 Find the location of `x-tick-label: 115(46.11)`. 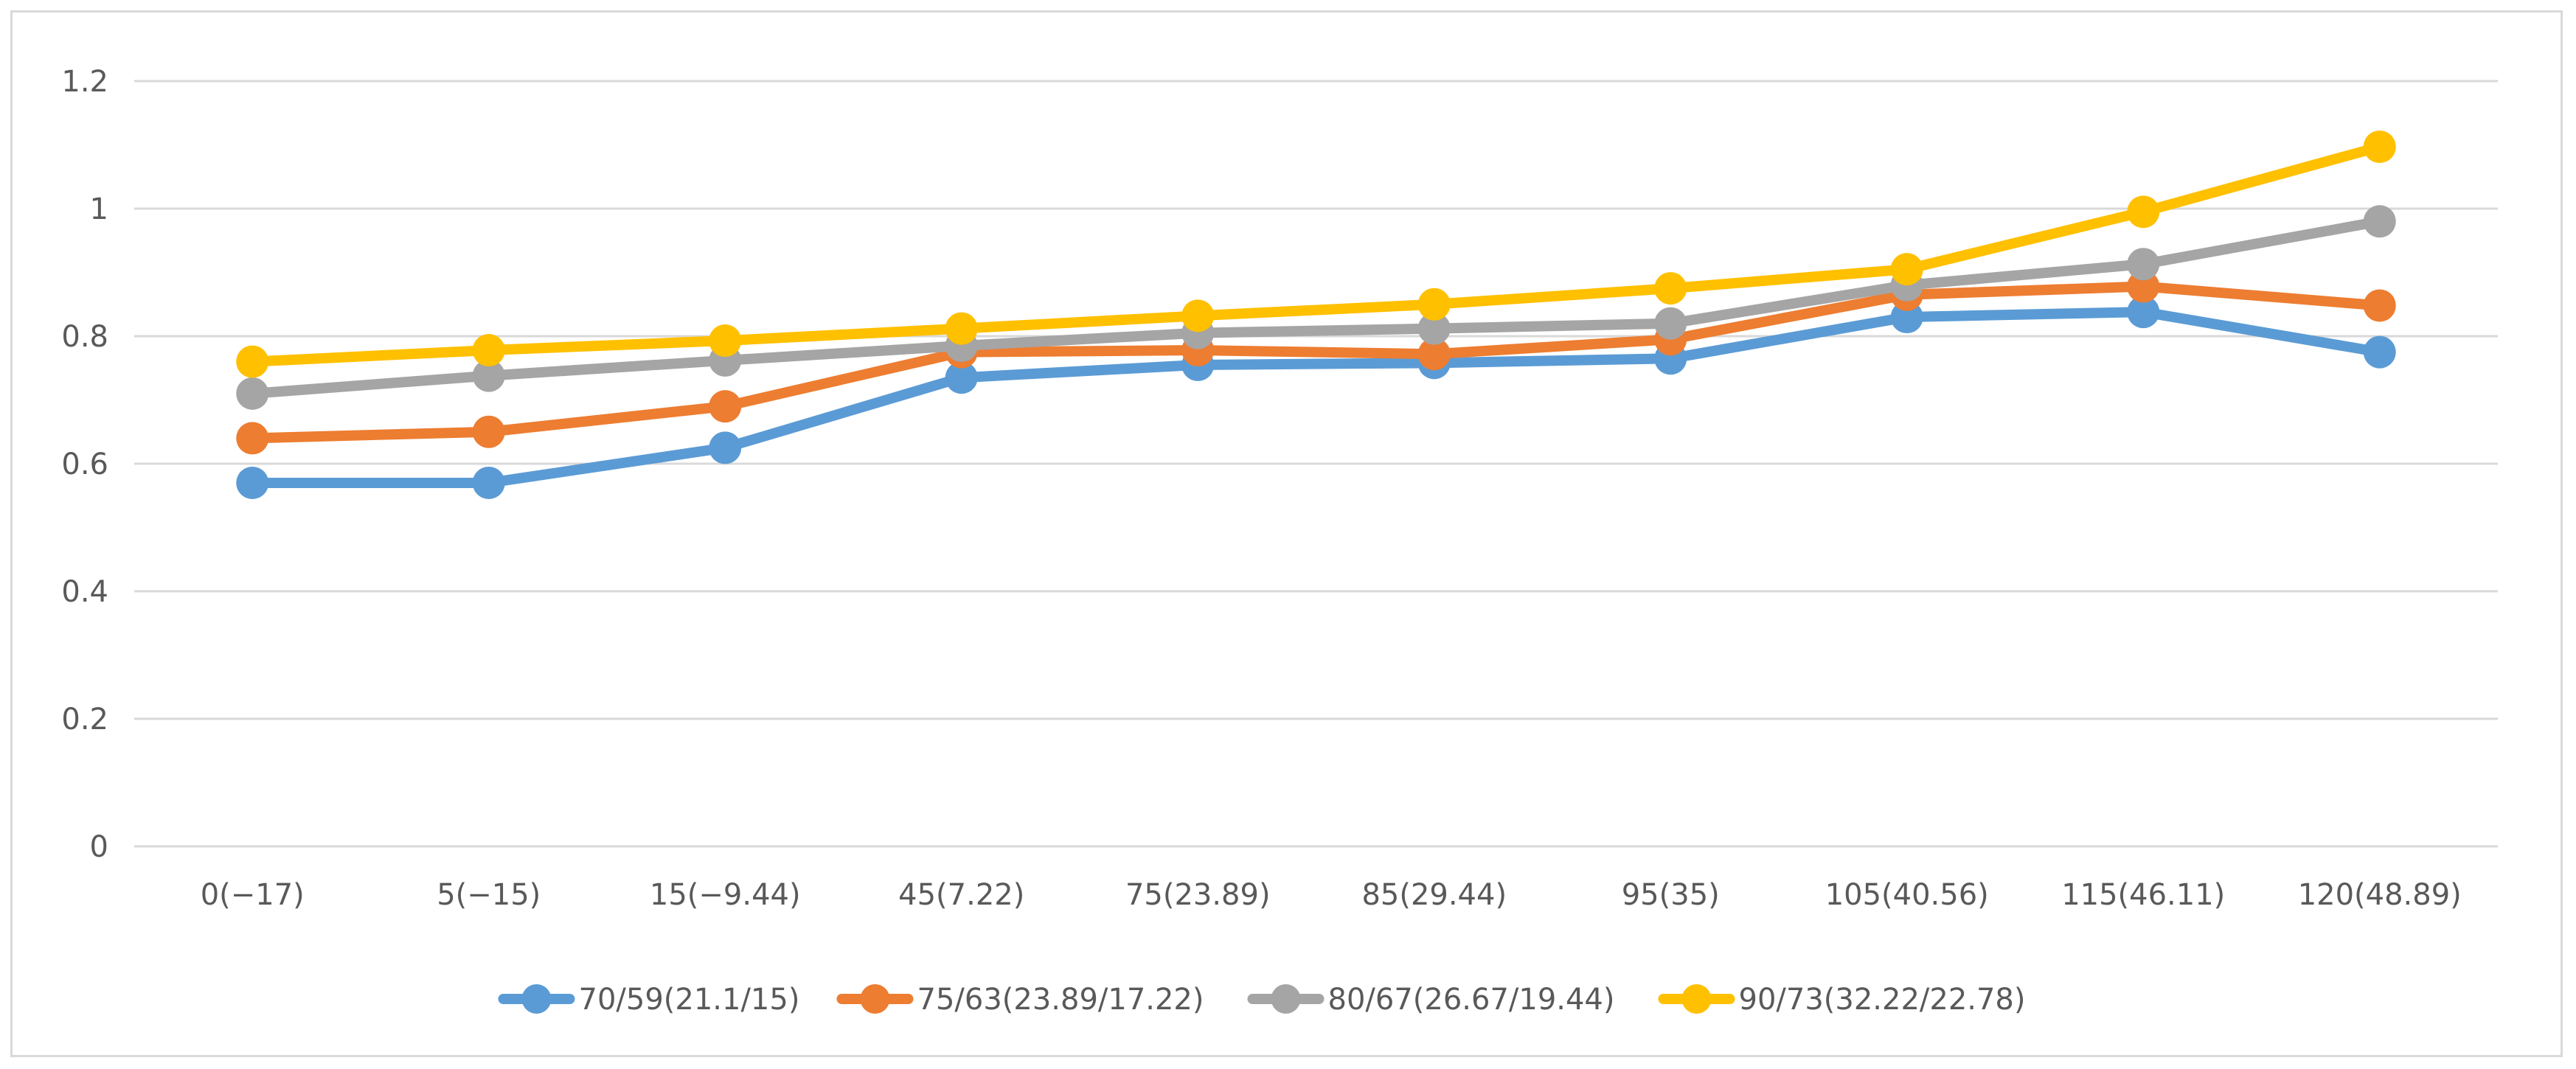

x-tick-label: 115(46.11) is located at coordinates (2143, 895).